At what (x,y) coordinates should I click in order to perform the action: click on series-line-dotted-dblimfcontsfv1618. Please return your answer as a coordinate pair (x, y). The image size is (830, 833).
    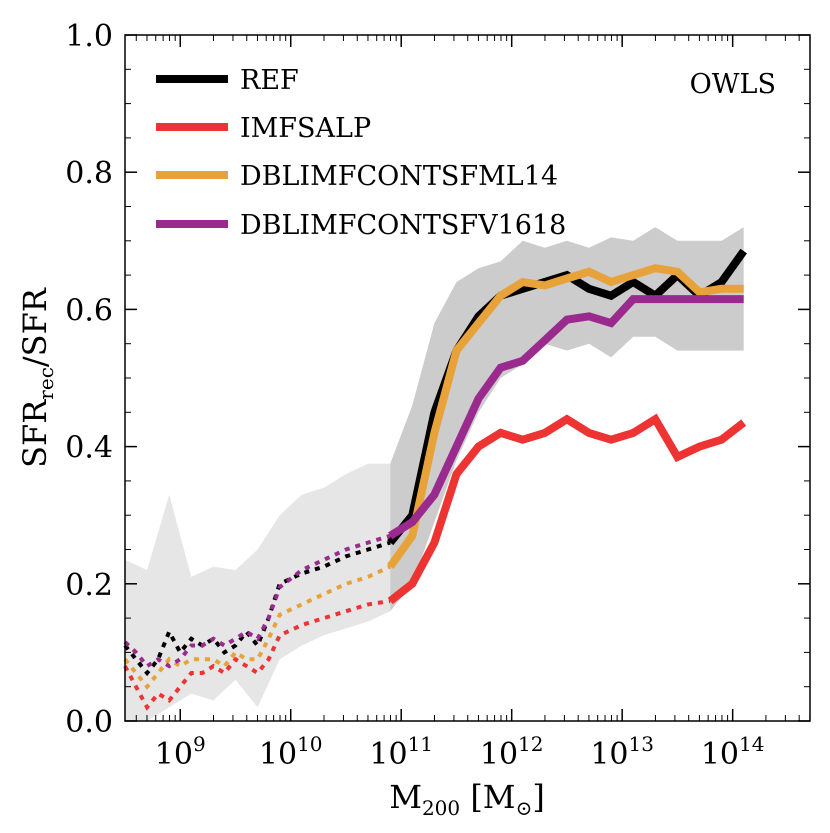
    Looking at the image, I should click on (257, 601).